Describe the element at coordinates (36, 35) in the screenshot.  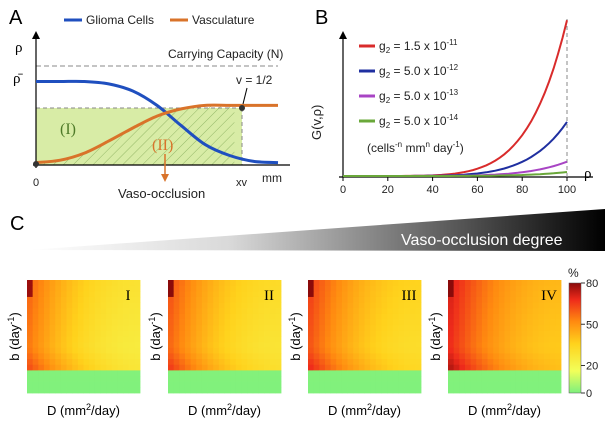
I see `y-axis-arrow-a` at that location.